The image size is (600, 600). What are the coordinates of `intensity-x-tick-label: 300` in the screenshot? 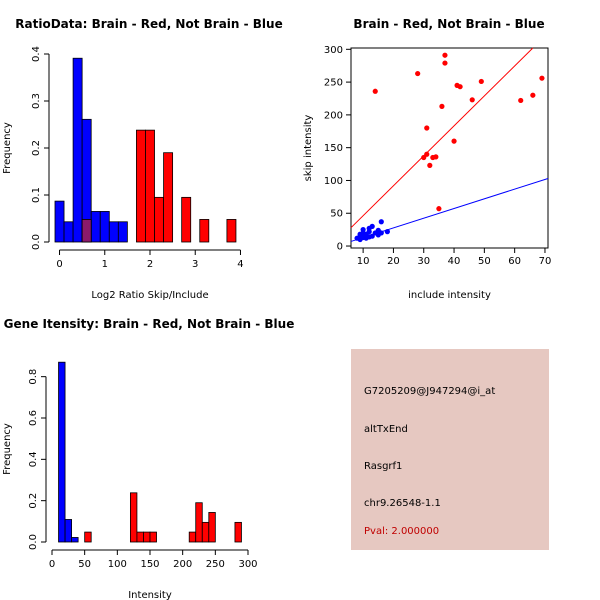 It's located at (247, 564).